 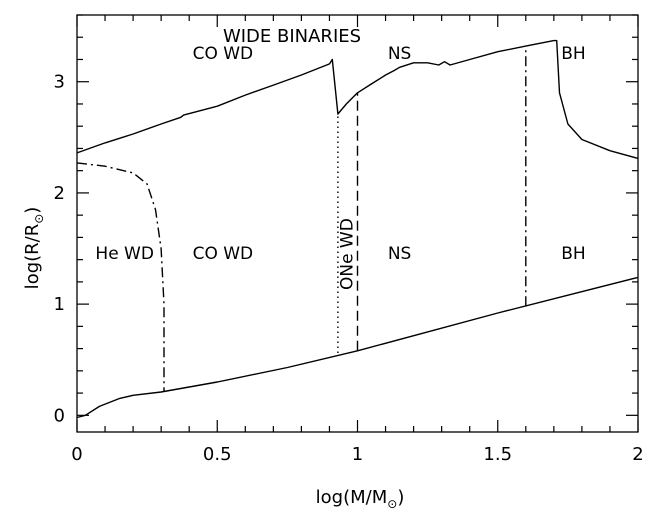 What do you see at coordinates (124, 254) in the screenshot?
I see `annotation-label: He WD` at bounding box center [124, 254].